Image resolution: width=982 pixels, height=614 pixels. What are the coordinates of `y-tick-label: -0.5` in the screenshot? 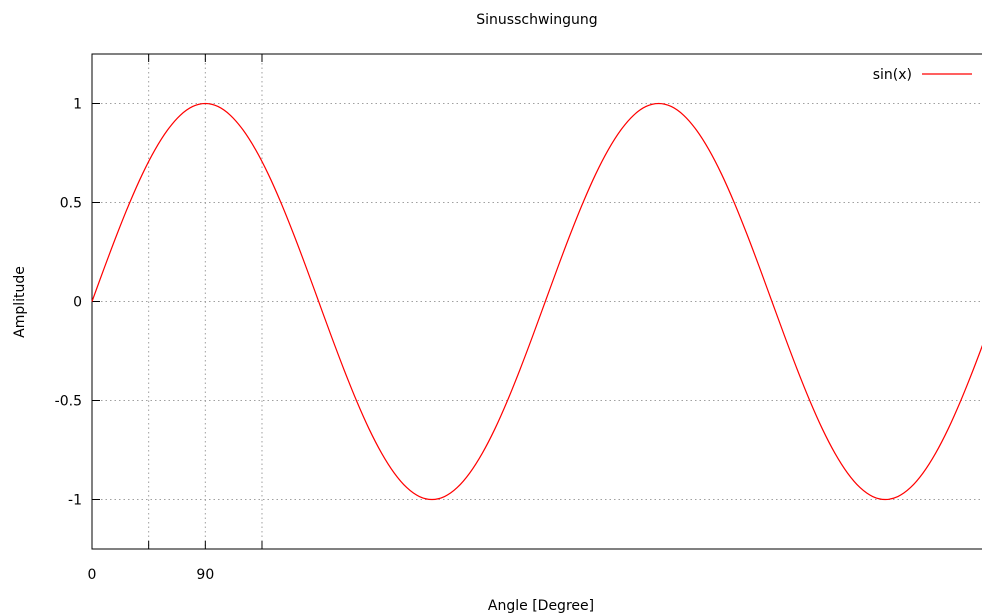 It's located at (68, 402).